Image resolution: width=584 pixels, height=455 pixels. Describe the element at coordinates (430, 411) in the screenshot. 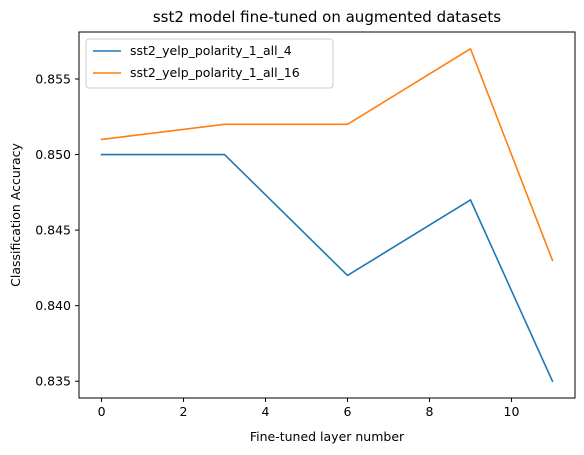

I see `x-tick-label: 8` at that location.